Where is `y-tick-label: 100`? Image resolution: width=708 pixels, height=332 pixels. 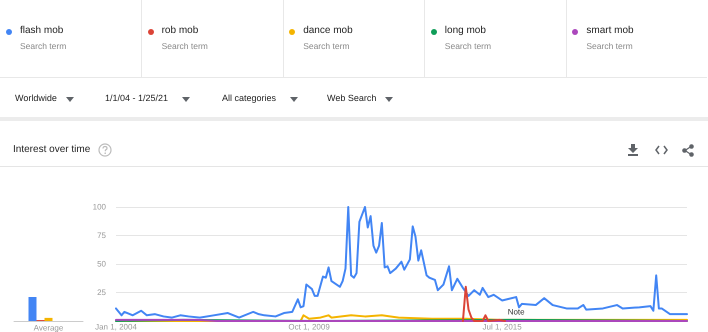 y-tick-label: 100 is located at coordinates (99, 207).